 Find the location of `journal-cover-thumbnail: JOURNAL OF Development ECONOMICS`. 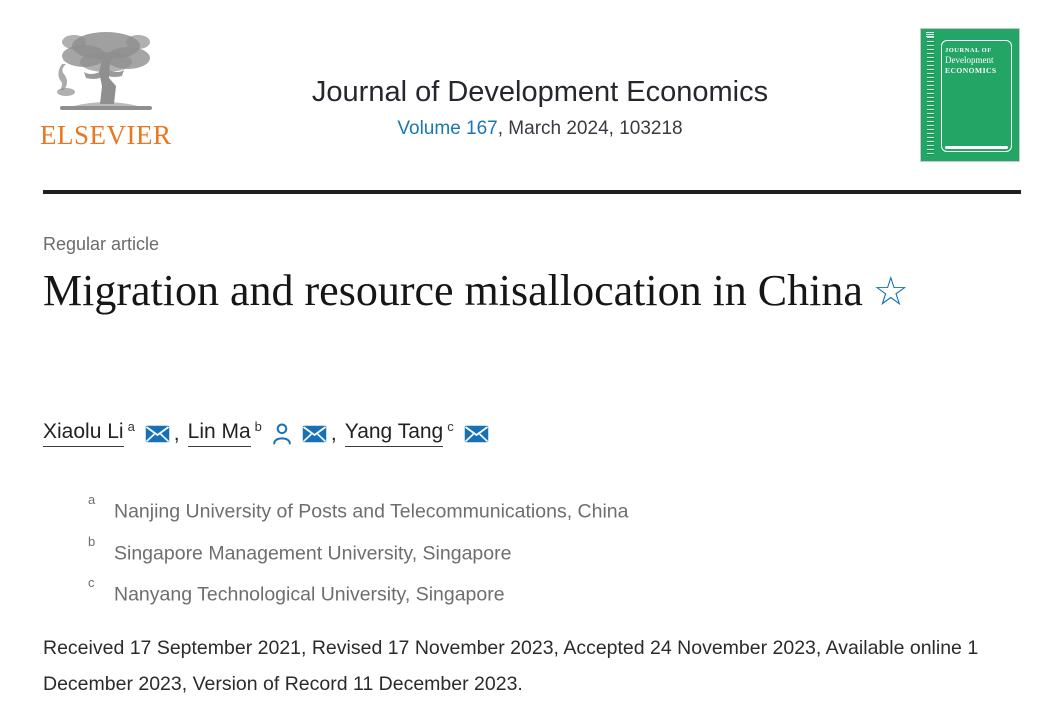

journal-cover-thumbnail: JOURNAL OF Development ECONOMICS is located at coordinates (970, 95).